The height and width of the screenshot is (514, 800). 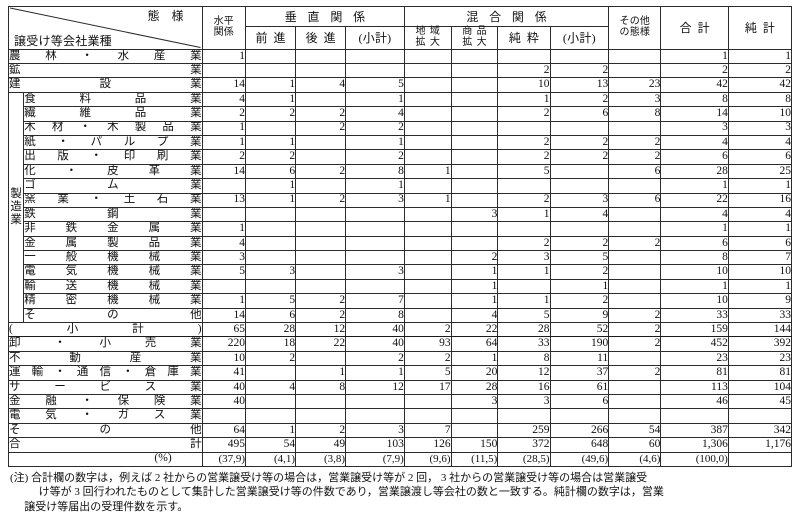 What do you see at coordinates (524, 85) in the screenshot?
I see `cell-pure: 10` at bounding box center [524, 85].